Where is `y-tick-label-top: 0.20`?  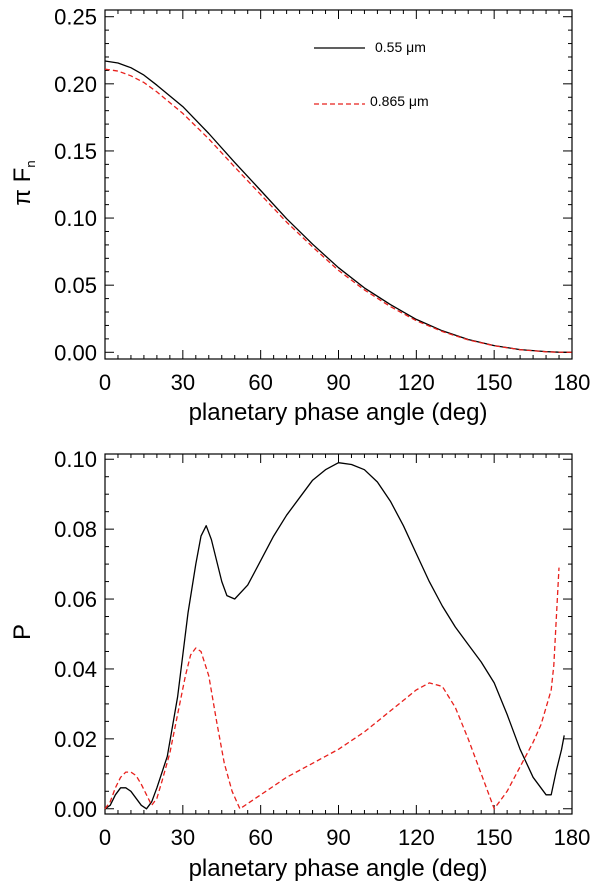 y-tick-label-top: 0.20 is located at coordinates (75, 84).